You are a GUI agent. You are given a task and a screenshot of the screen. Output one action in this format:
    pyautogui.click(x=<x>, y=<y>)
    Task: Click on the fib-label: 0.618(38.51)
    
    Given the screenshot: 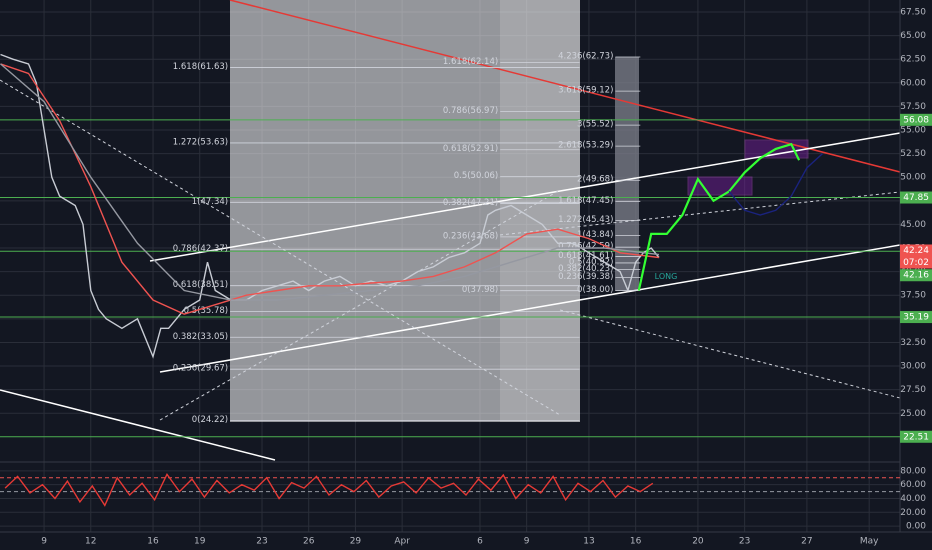 What is the action you would take?
    pyautogui.click(x=200, y=285)
    